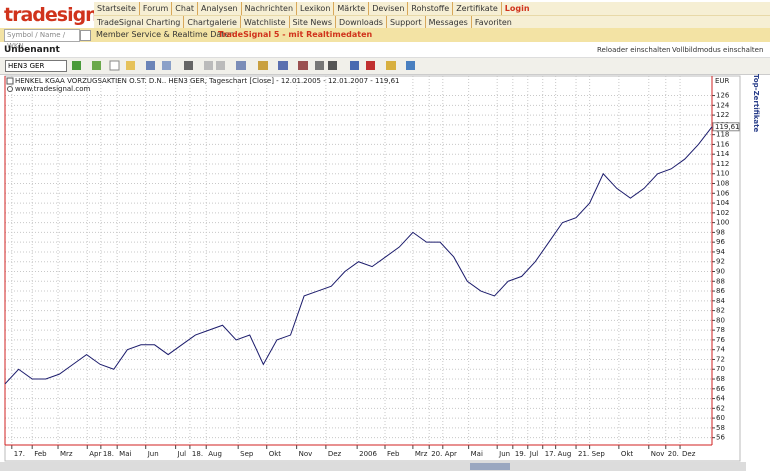 The width and height of the screenshot is (770, 473). Describe the element at coordinates (722, 174) in the screenshot. I see `y-tick-label: 110` at that location.